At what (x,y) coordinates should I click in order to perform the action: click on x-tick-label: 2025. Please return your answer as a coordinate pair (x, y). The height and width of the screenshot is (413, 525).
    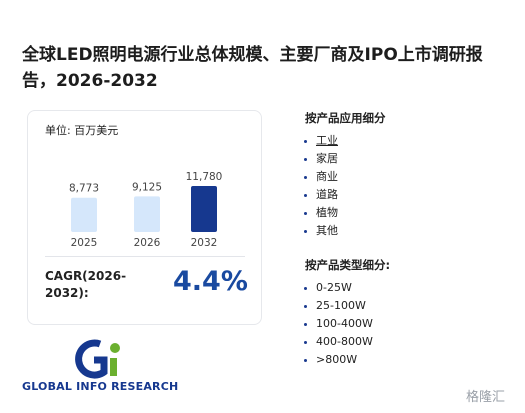
    Looking at the image, I should click on (84, 243).